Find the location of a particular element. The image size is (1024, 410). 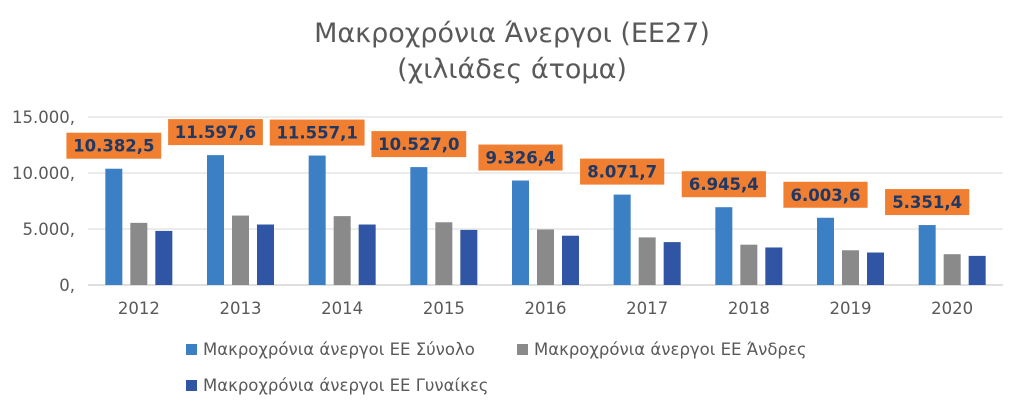

x-tick-label: 2016 is located at coordinates (546, 308).